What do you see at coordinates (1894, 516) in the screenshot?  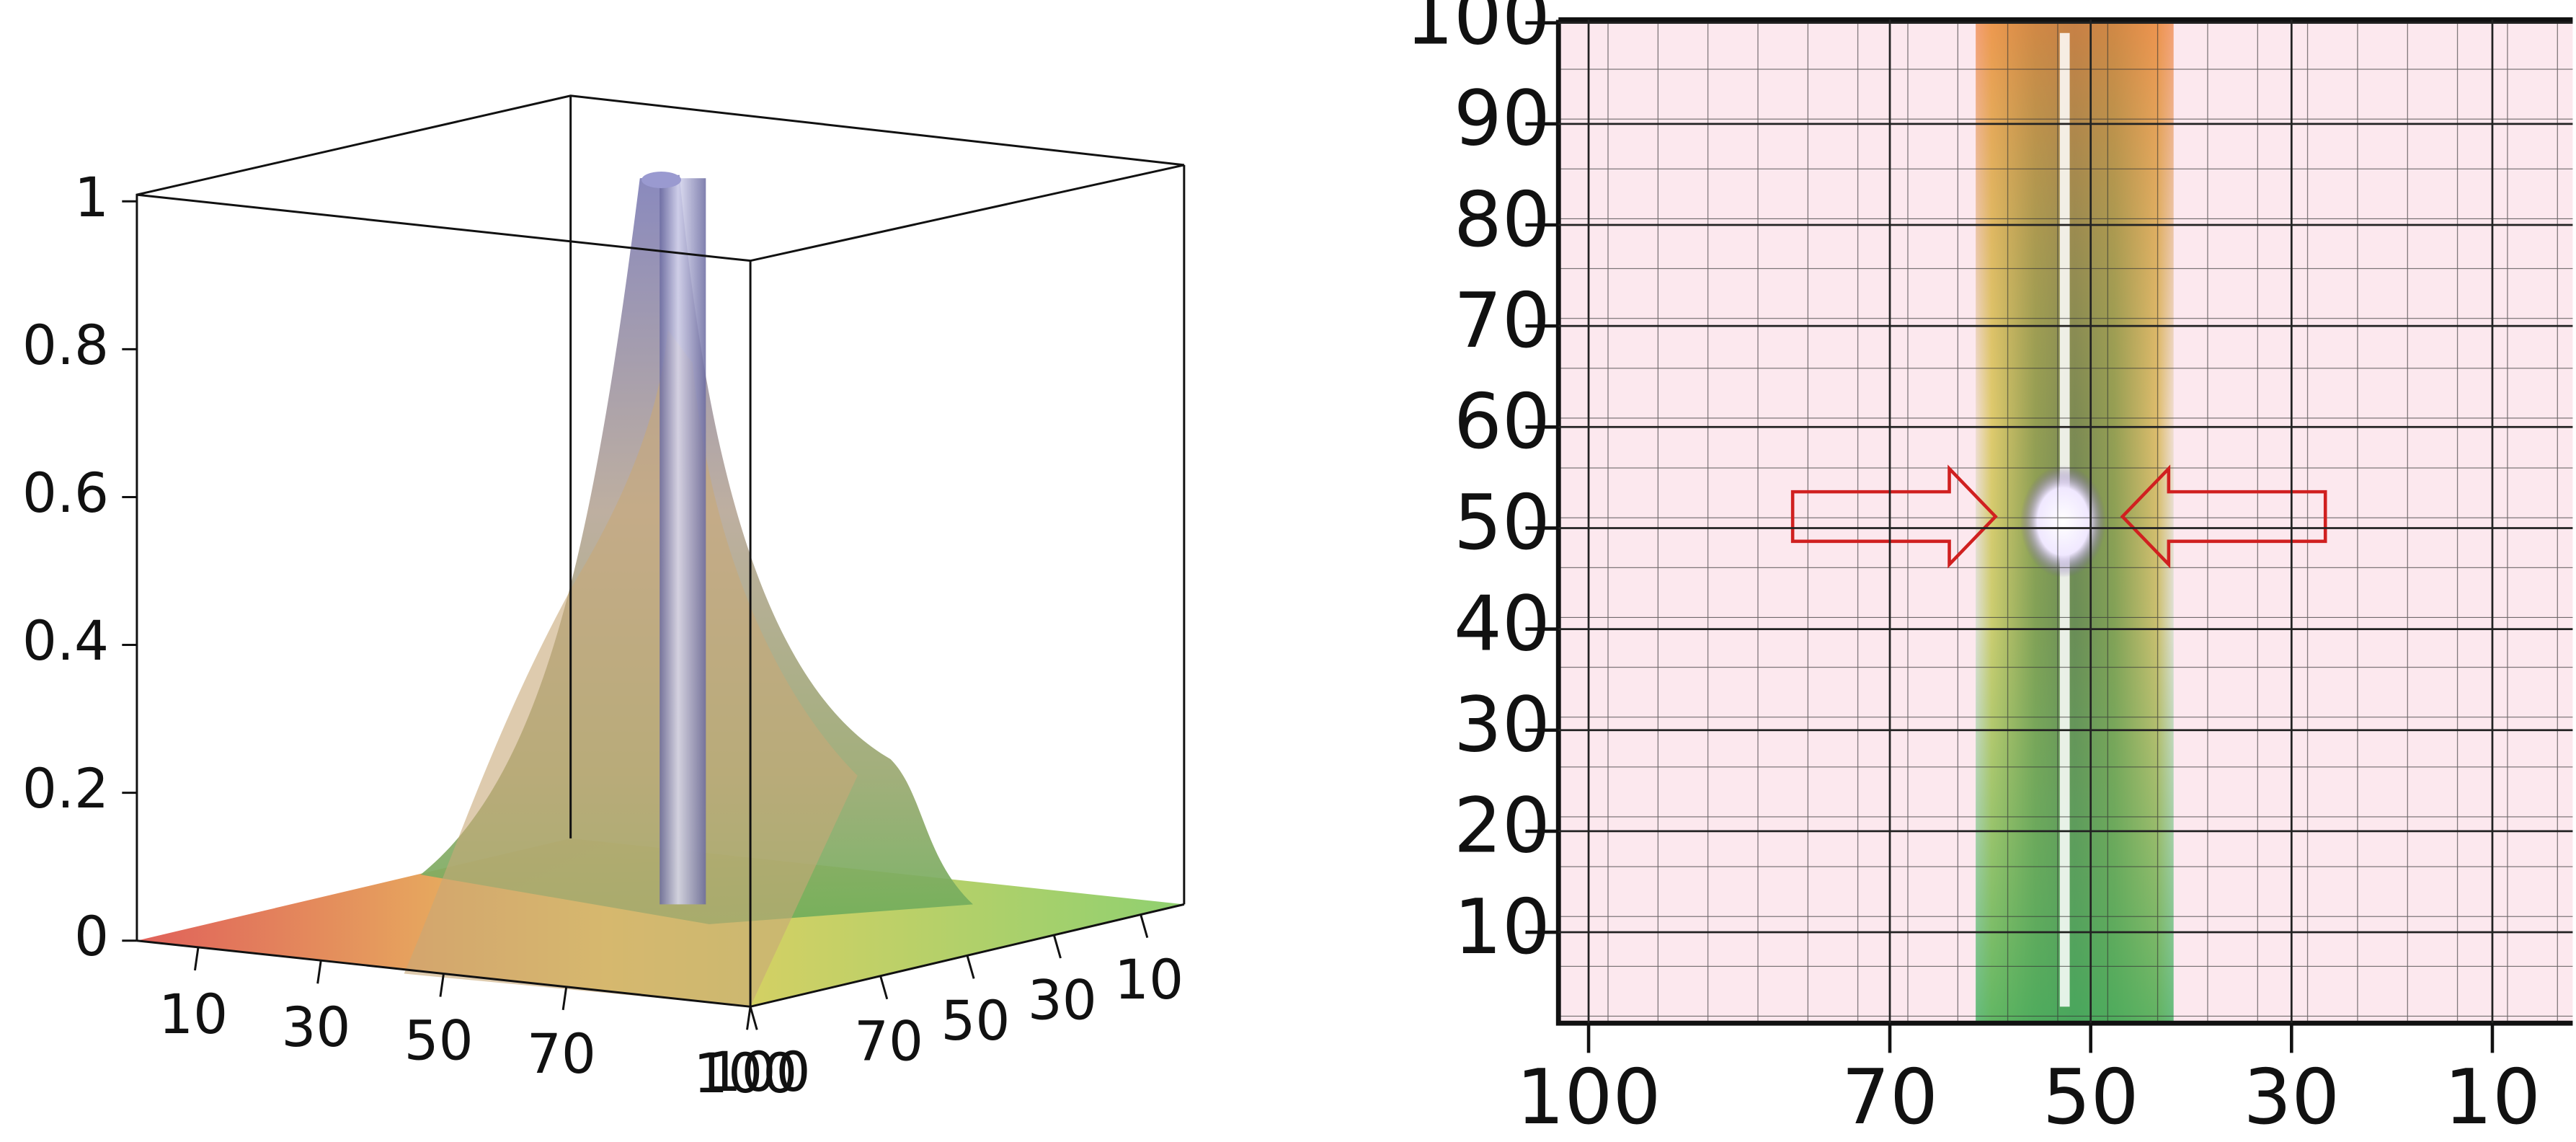 I see `arrow-right` at bounding box center [1894, 516].